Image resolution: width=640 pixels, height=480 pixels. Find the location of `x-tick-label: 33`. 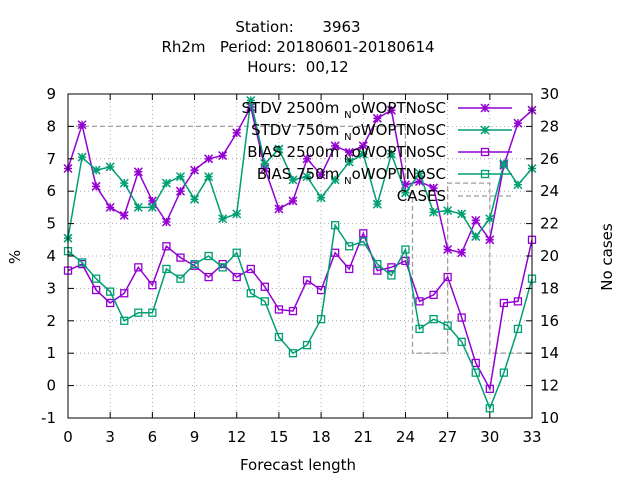

x-tick-label: 33 is located at coordinates (531, 437).